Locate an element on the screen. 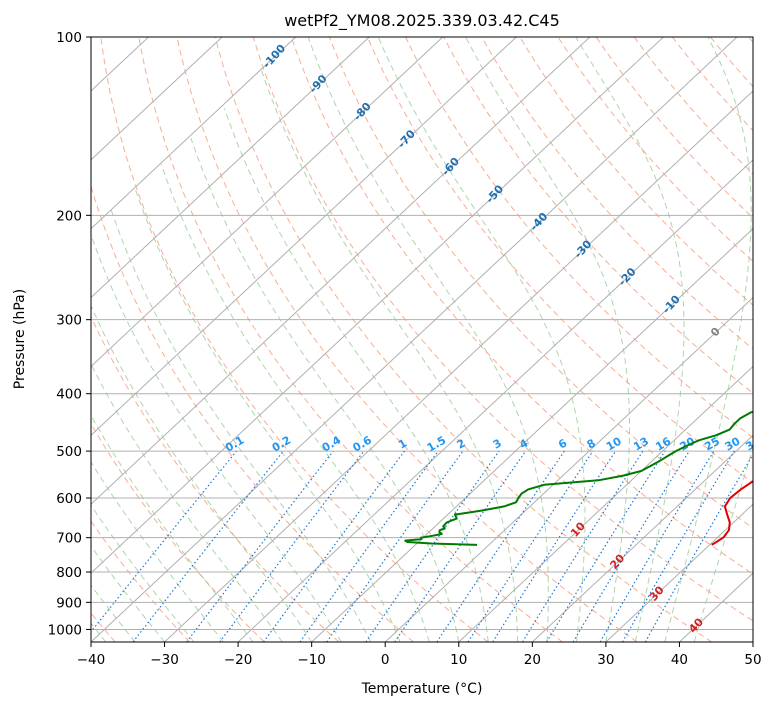  y-tick-label: 400 is located at coordinates (69, 395).